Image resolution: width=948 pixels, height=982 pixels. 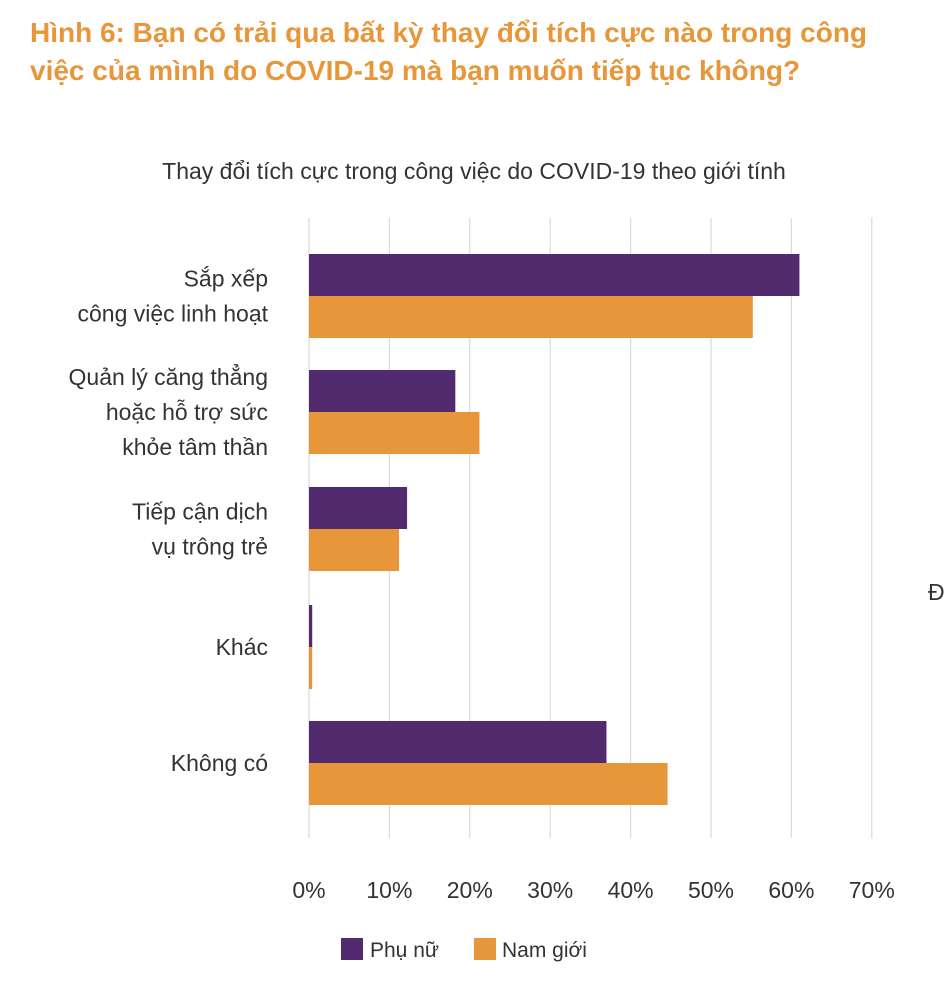 What do you see at coordinates (187, 412) in the screenshot?
I see `category-label-line: hoặc hỗ trợ sức` at bounding box center [187, 412].